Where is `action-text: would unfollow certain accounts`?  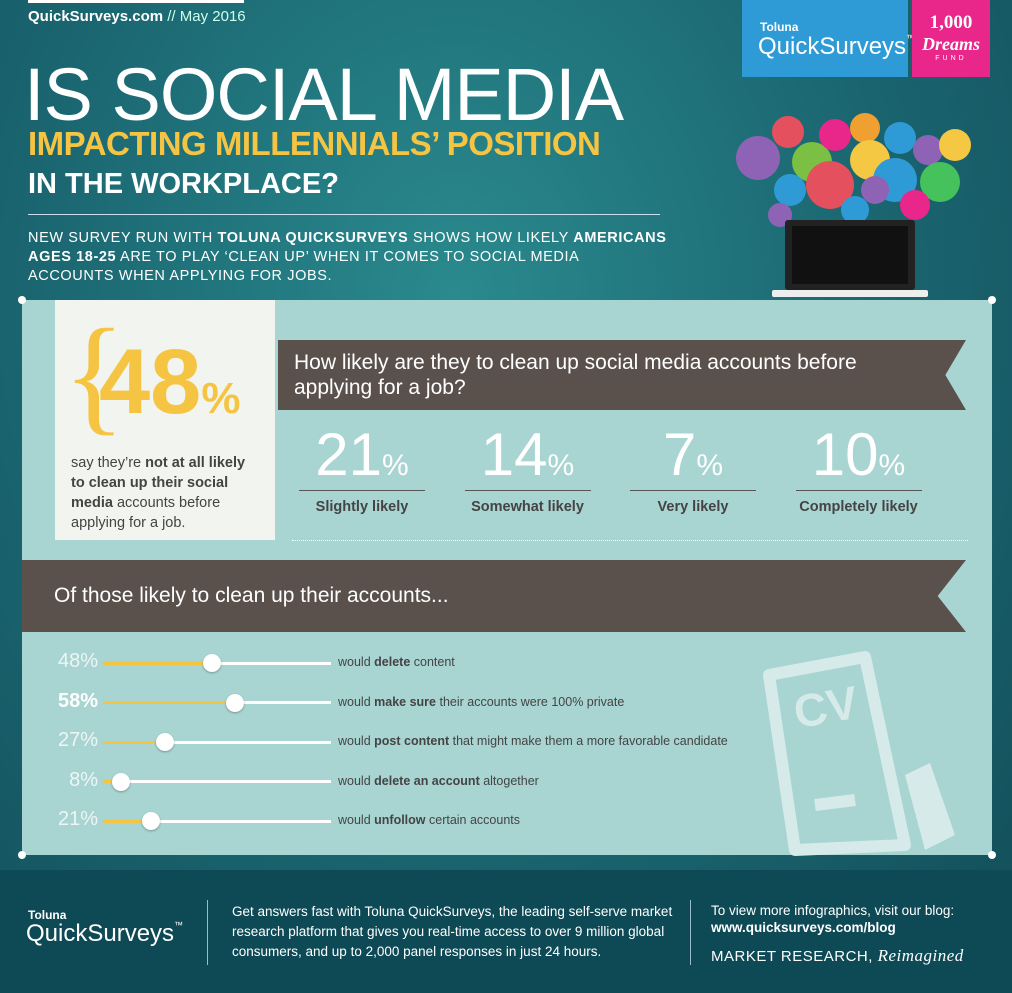
action-text: would unfollow certain accounts is located at coordinates (429, 820).